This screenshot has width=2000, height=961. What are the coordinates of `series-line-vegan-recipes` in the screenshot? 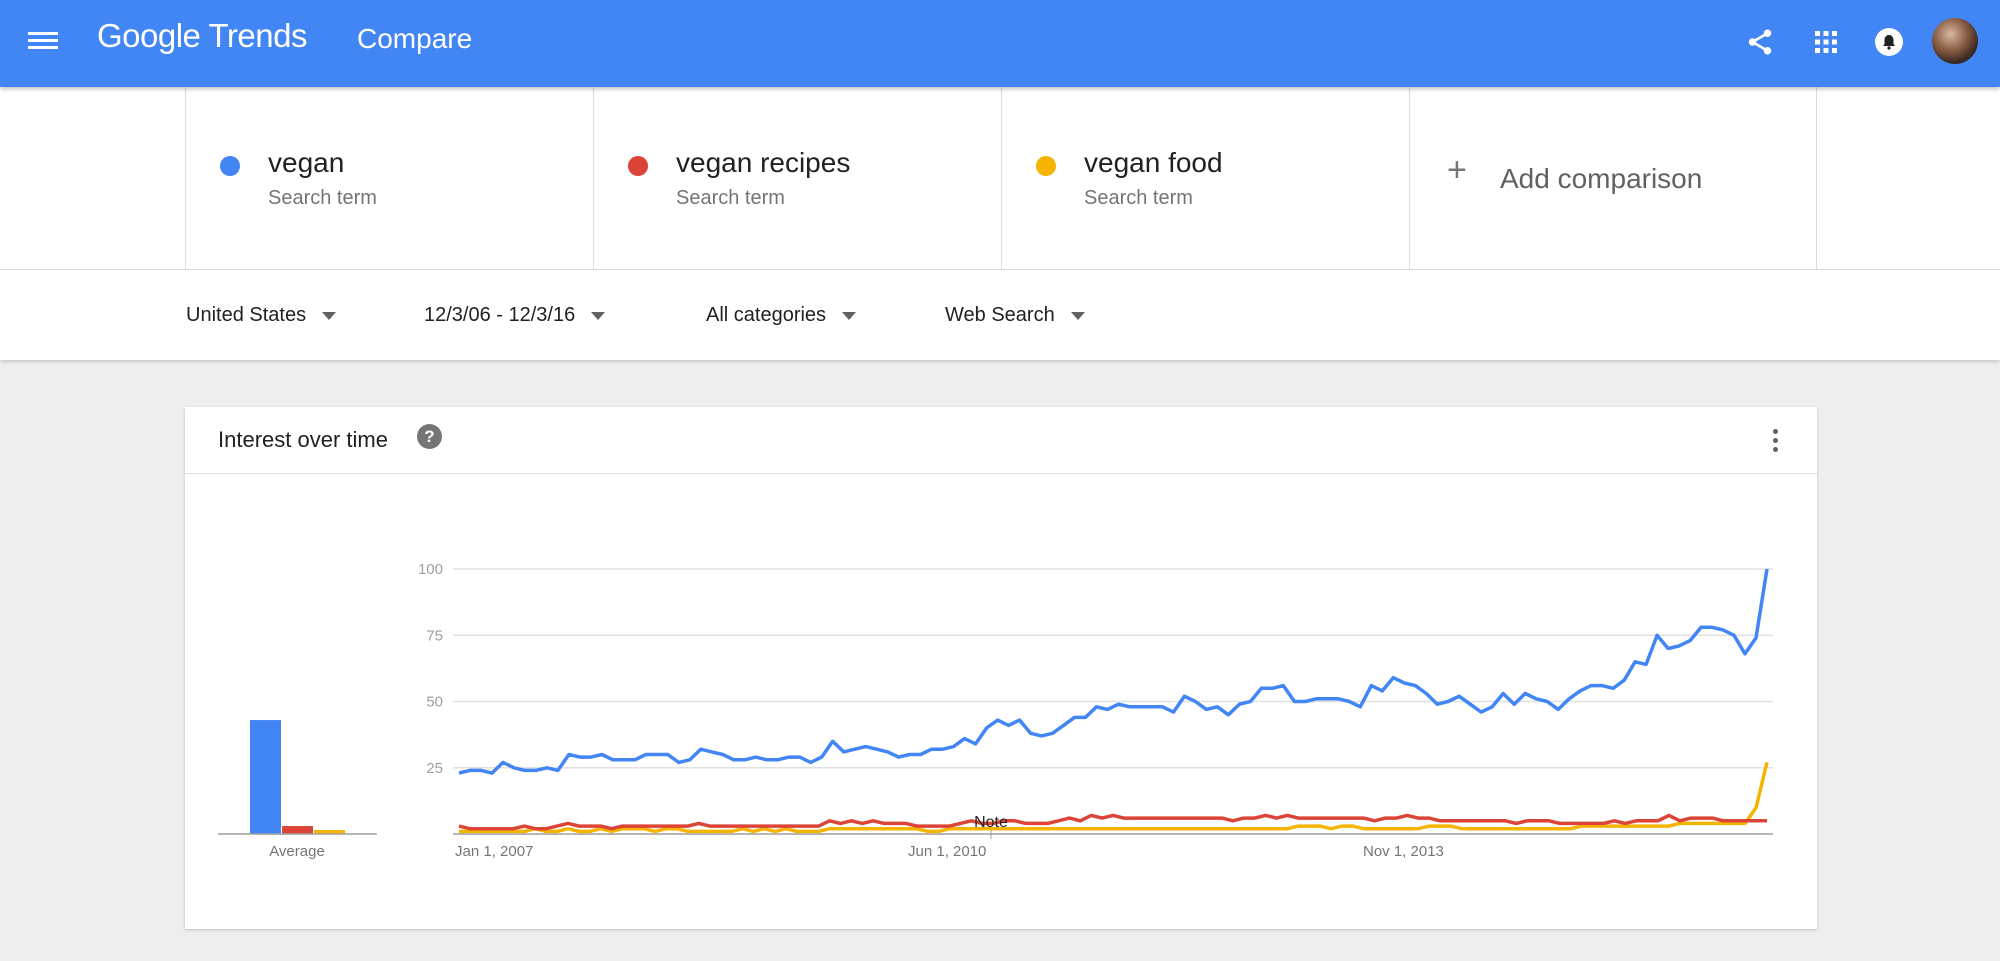 It's located at (1112, 822).